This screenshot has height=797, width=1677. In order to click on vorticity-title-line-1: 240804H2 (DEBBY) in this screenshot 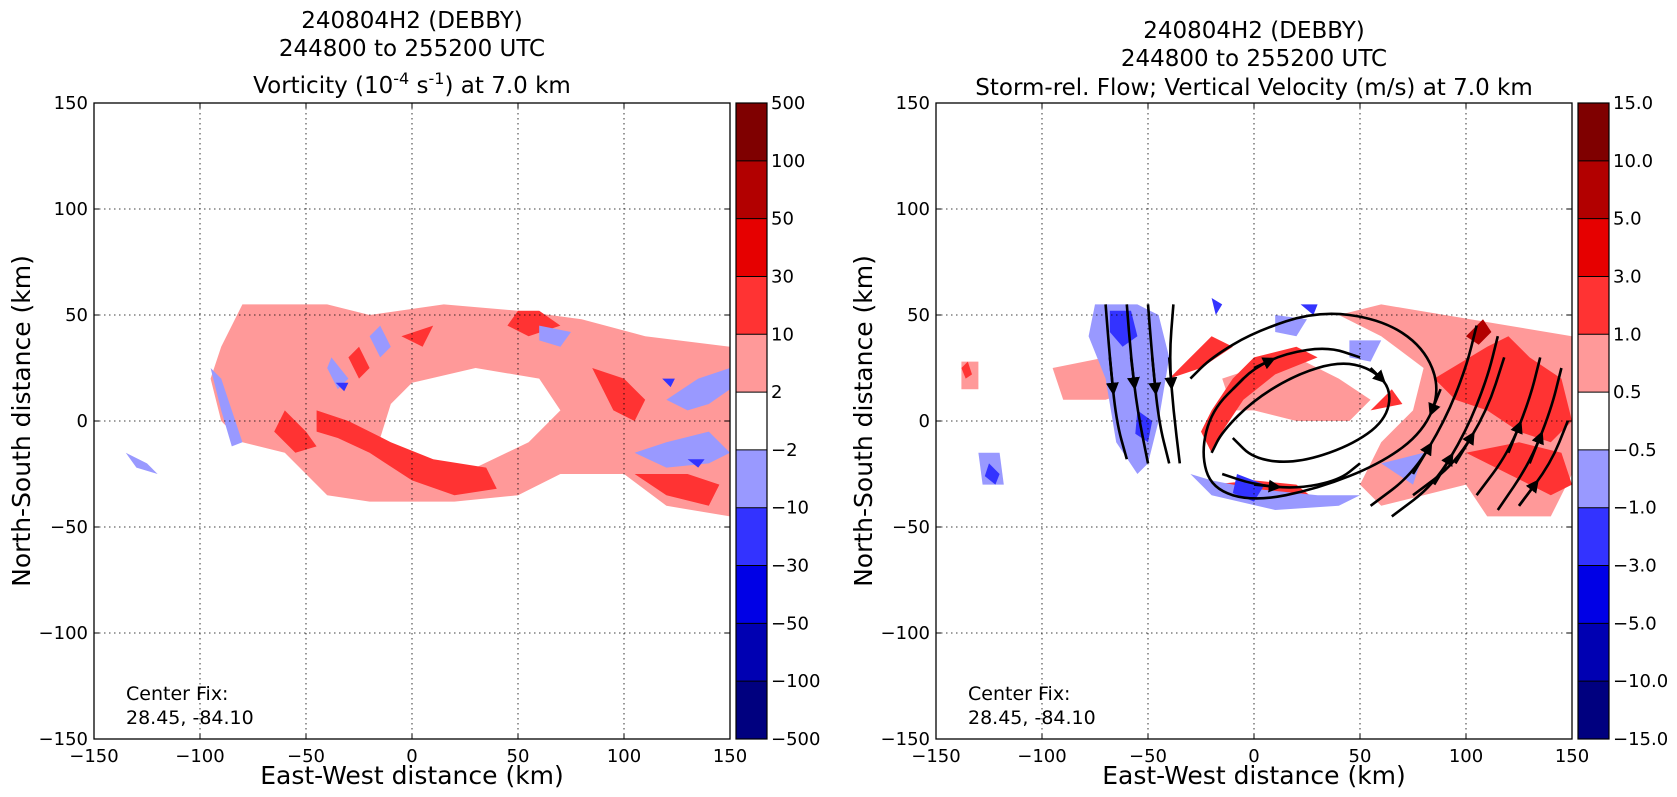, I will do `click(412, 21)`.